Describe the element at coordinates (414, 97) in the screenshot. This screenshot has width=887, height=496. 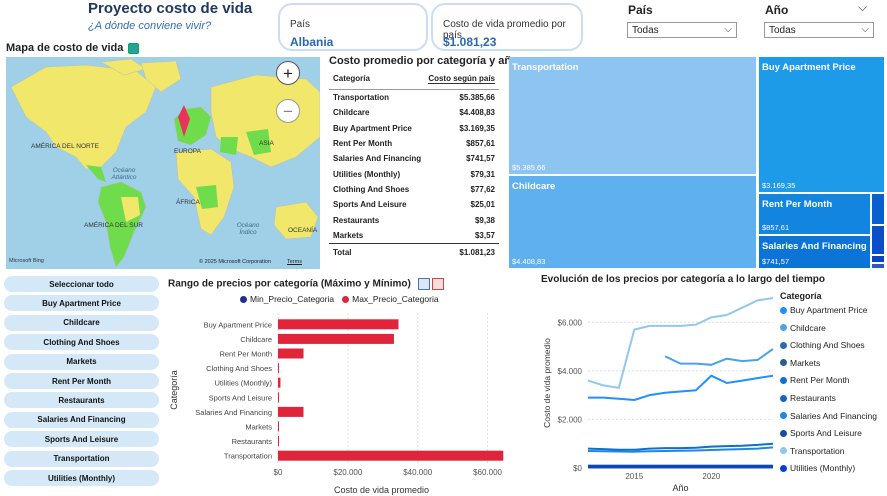
I see `table-row: Transportation $5.385,66` at that location.